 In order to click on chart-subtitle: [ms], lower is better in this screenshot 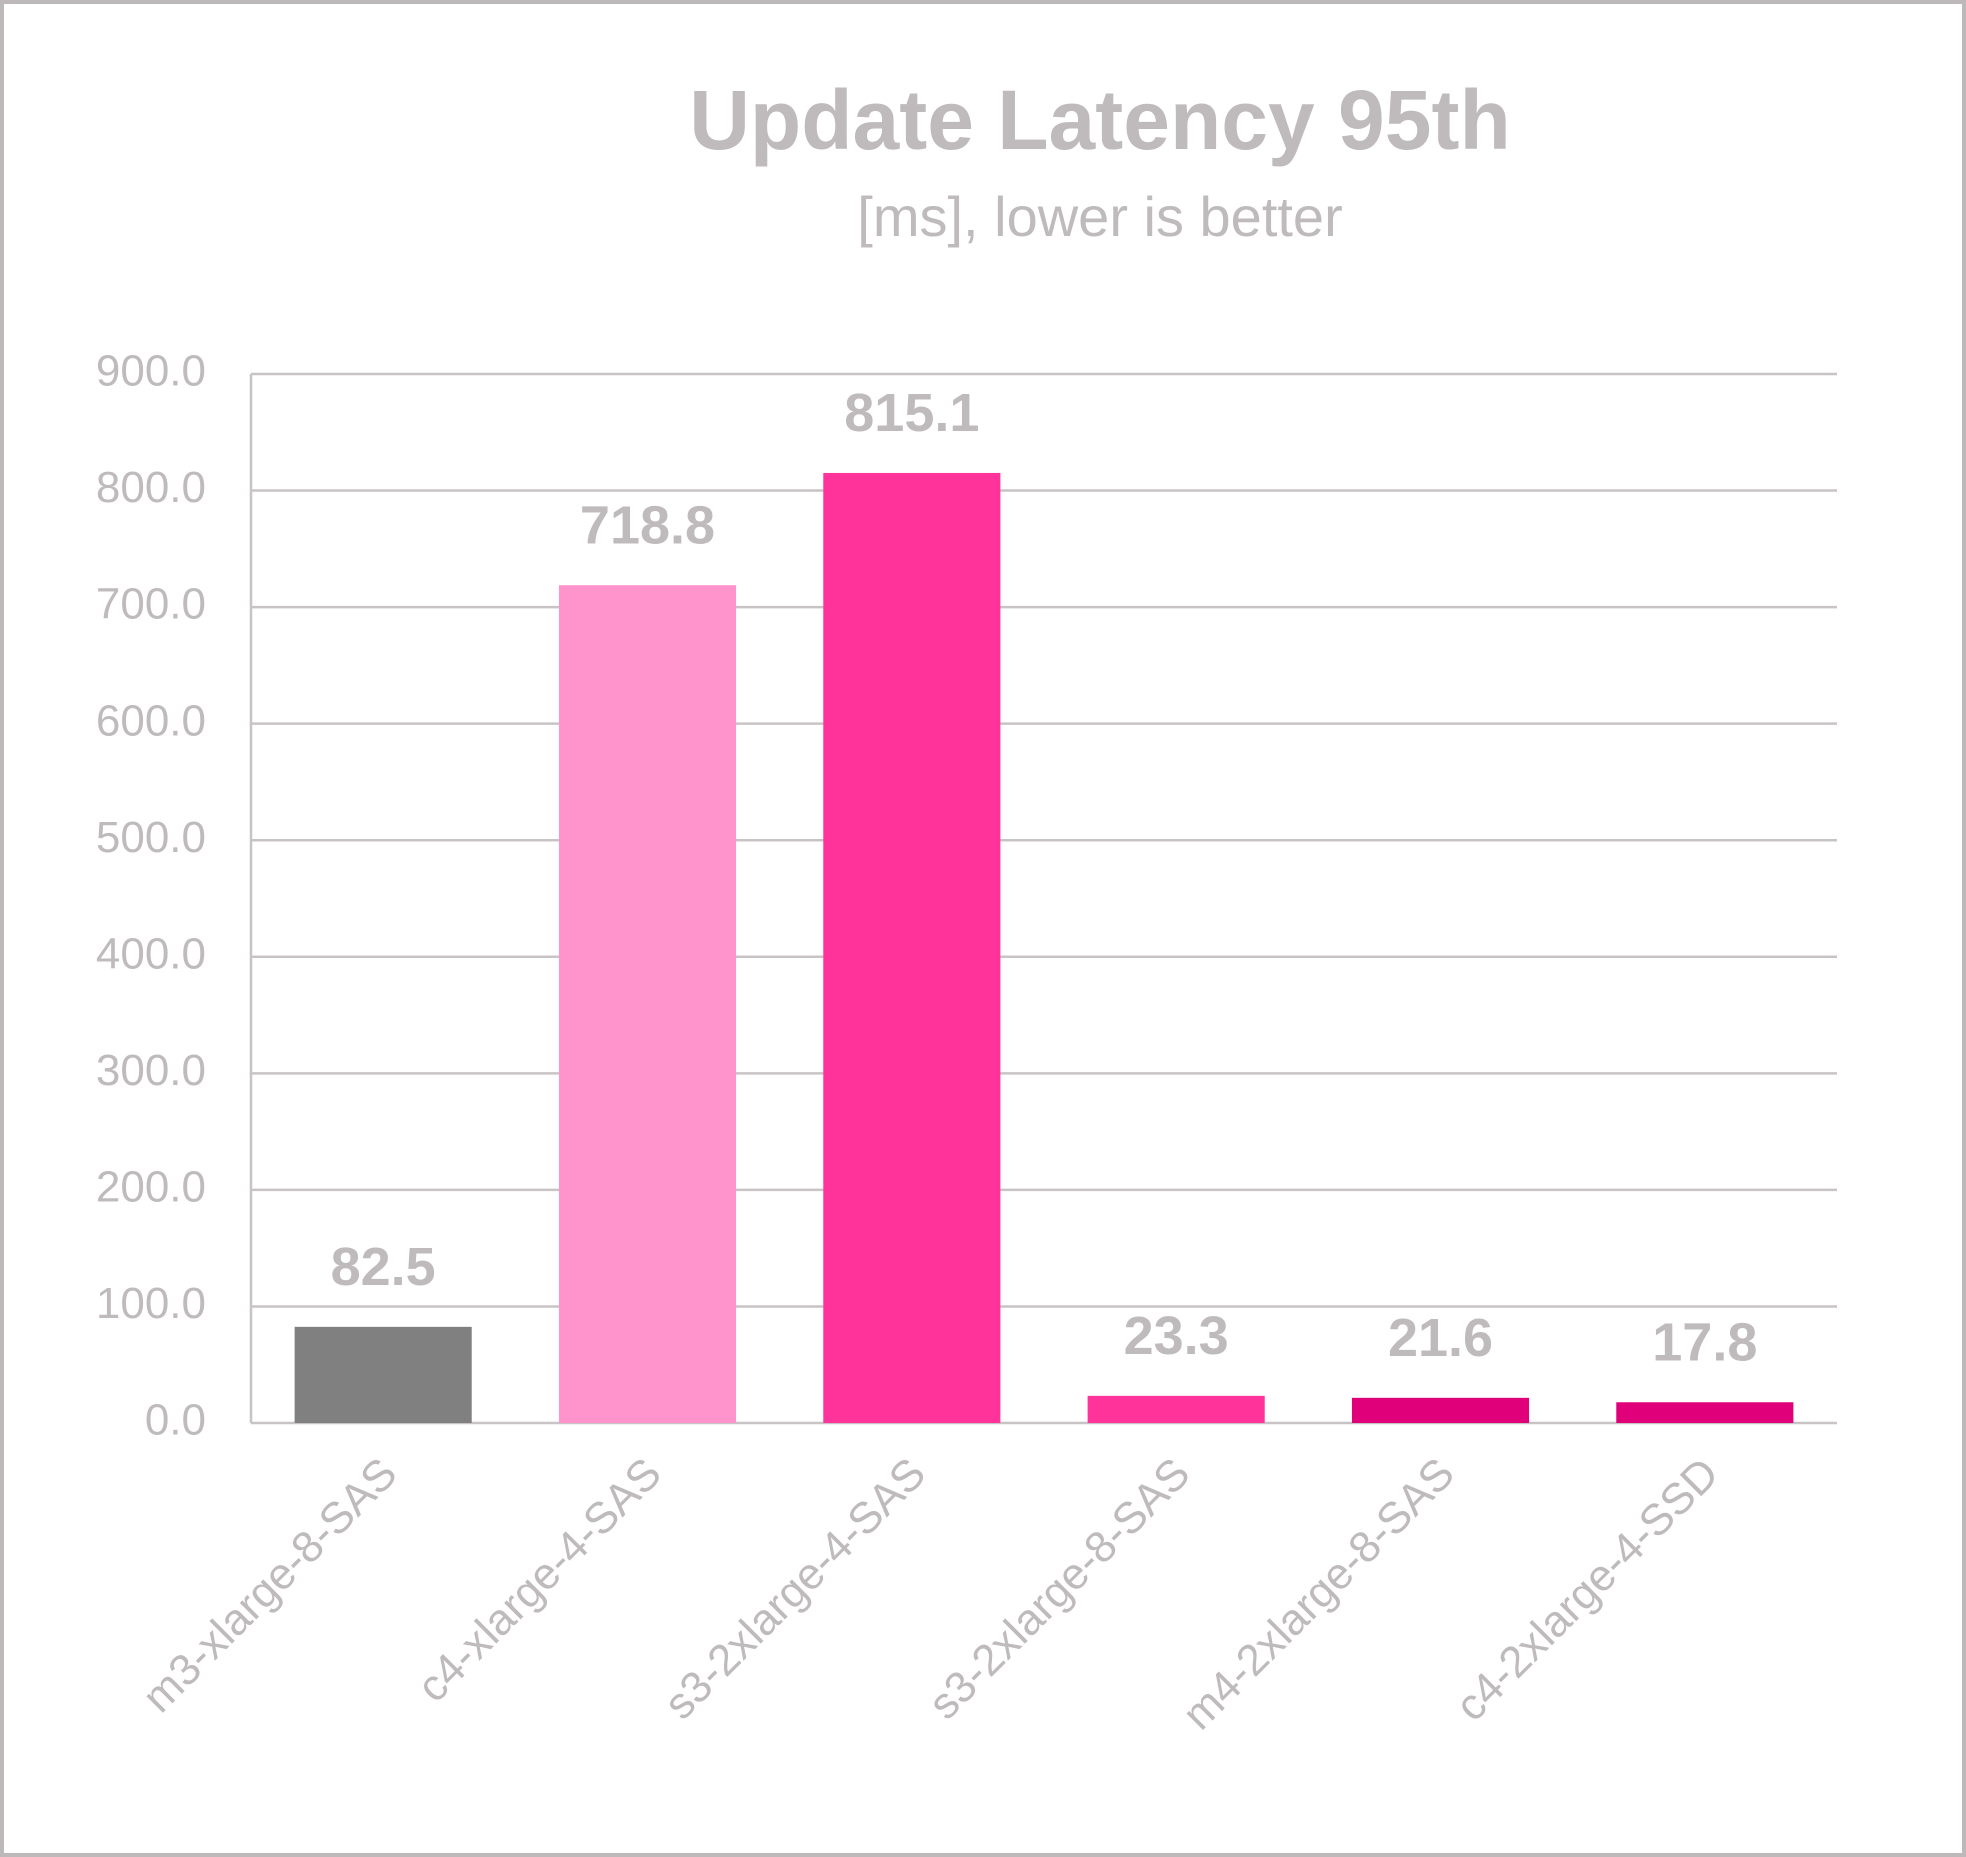, I will do `click(1099, 216)`.